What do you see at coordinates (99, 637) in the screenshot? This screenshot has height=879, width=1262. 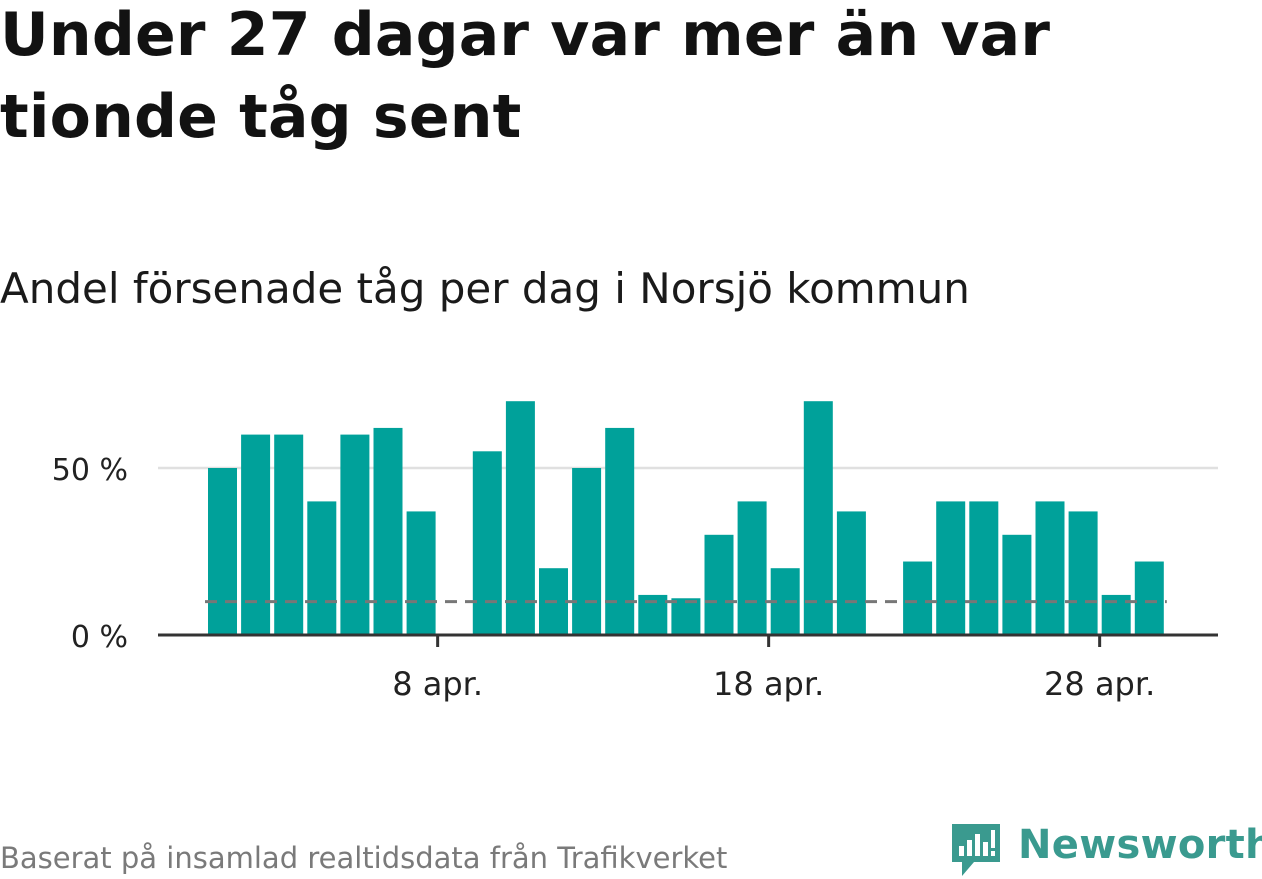 I see `y-tick-label: 0 %` at bounding box center [99, 637].